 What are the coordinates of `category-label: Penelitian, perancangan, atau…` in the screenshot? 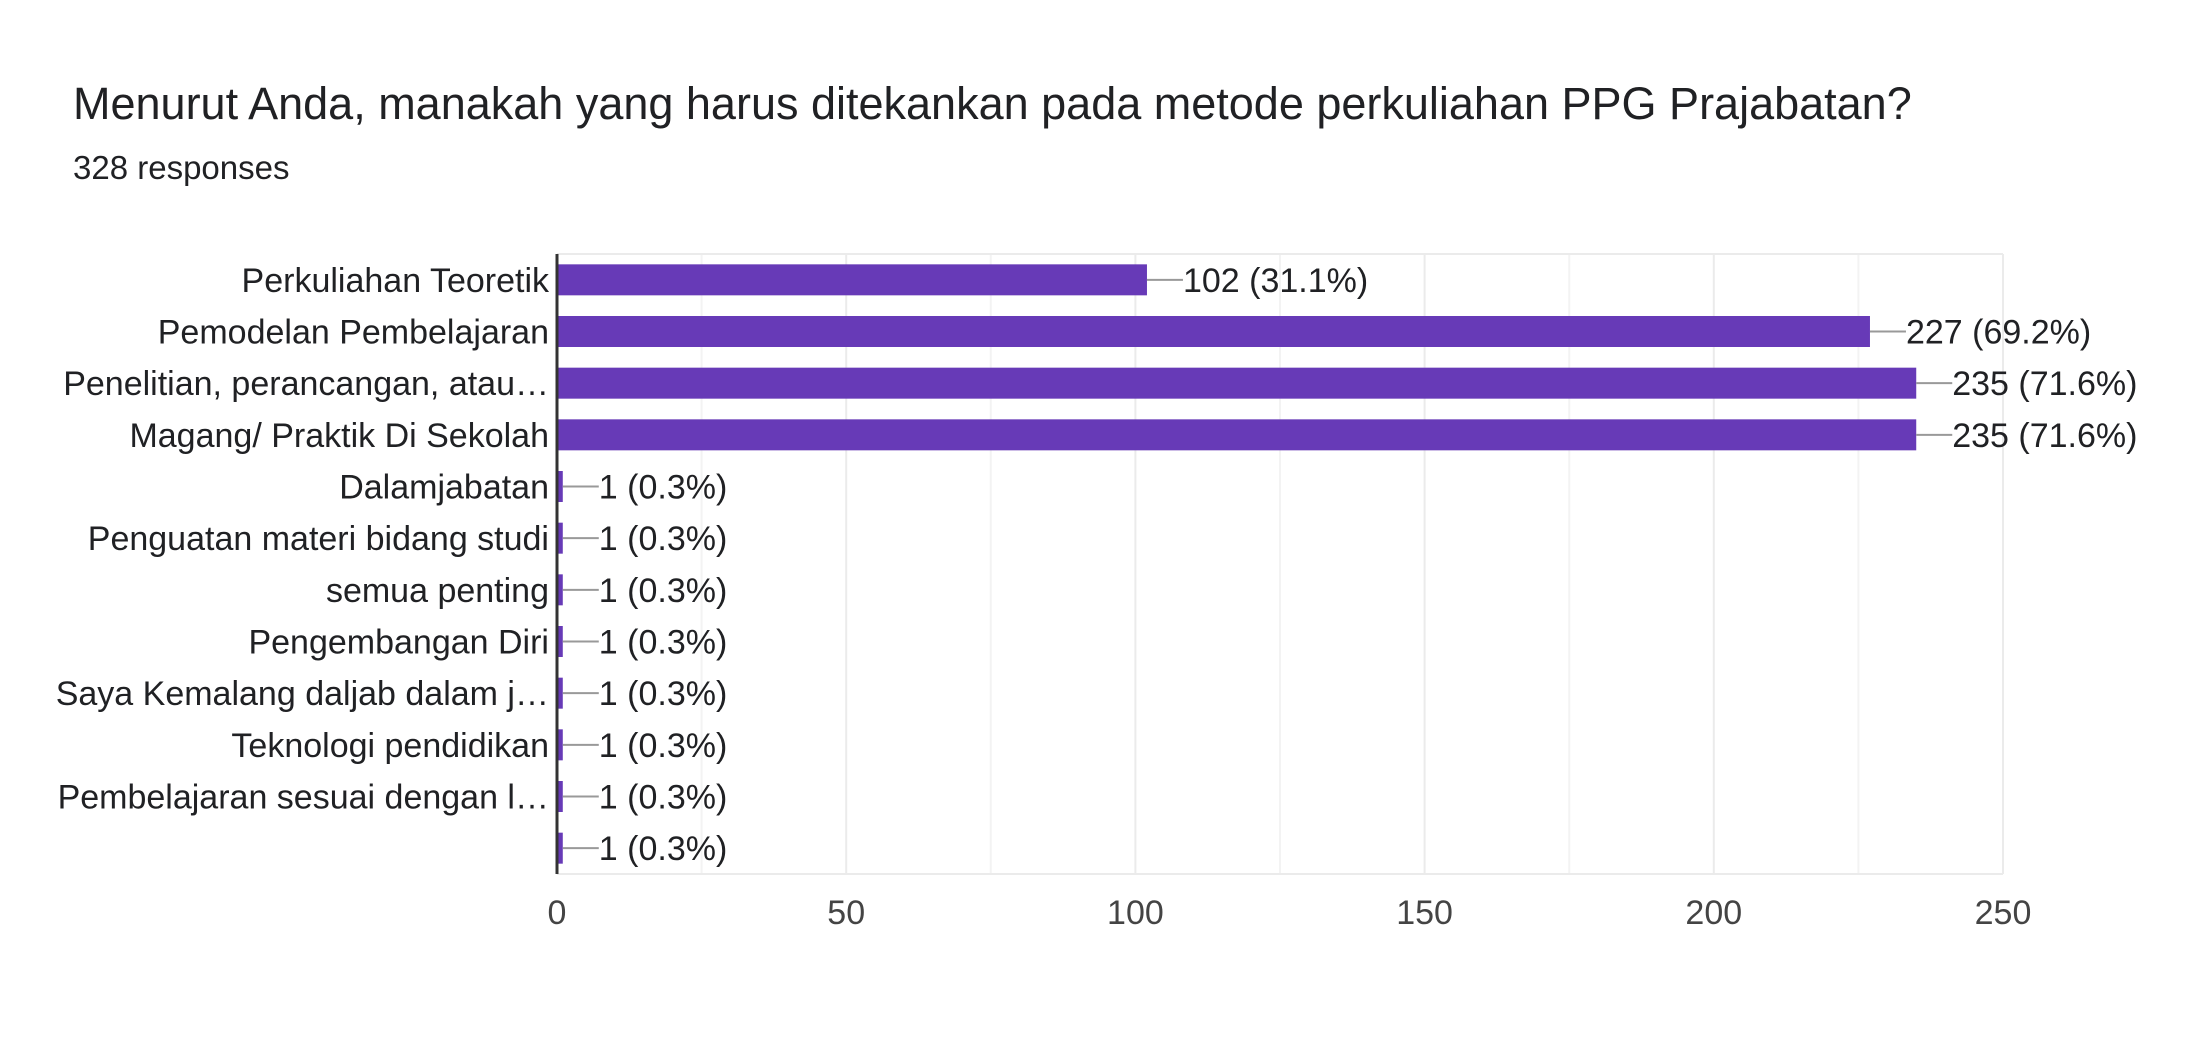 It's located at (306, 384).